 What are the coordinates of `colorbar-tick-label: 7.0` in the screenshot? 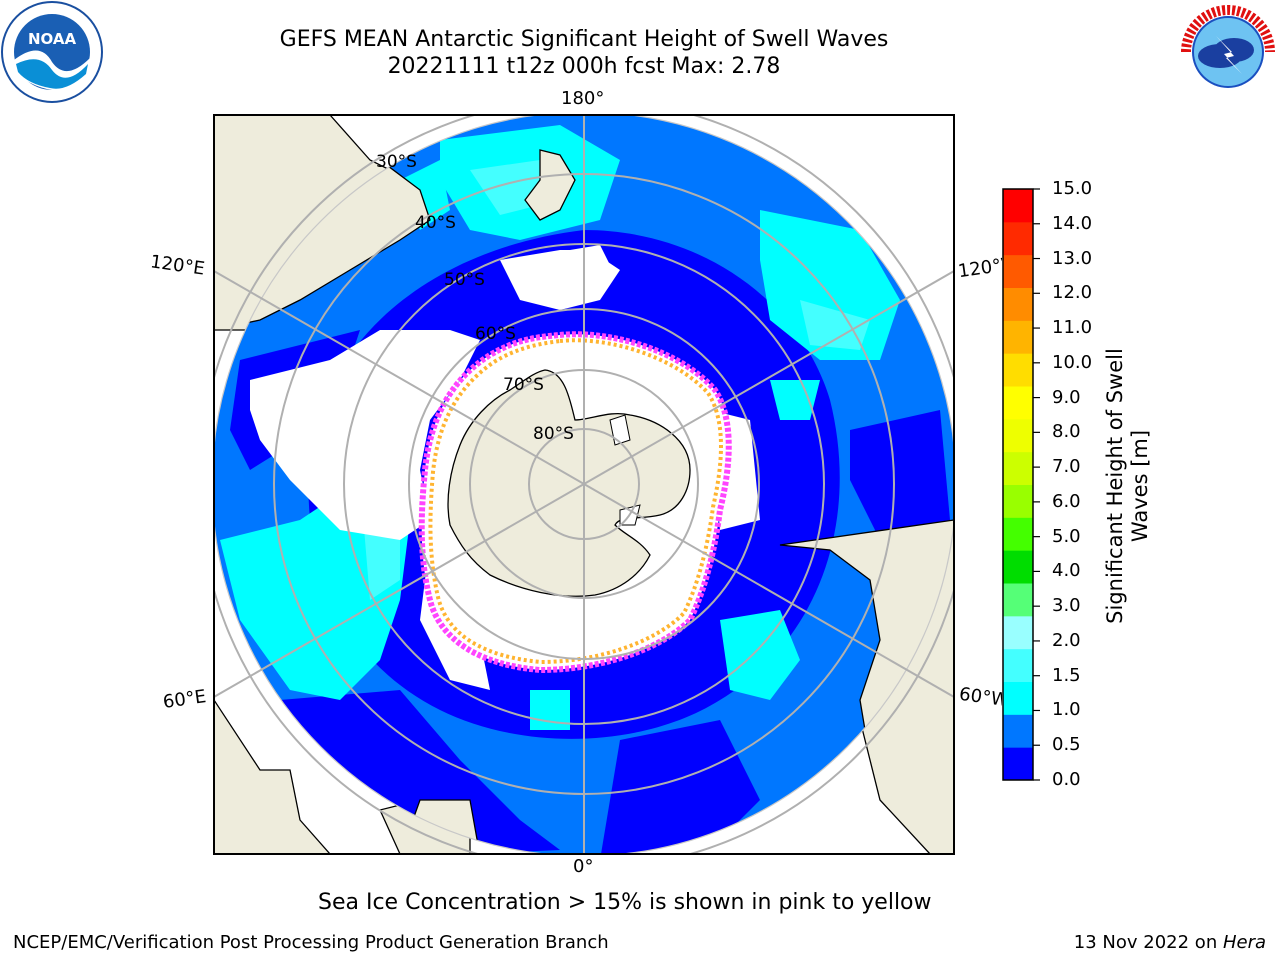 It's located at (1066, 467).